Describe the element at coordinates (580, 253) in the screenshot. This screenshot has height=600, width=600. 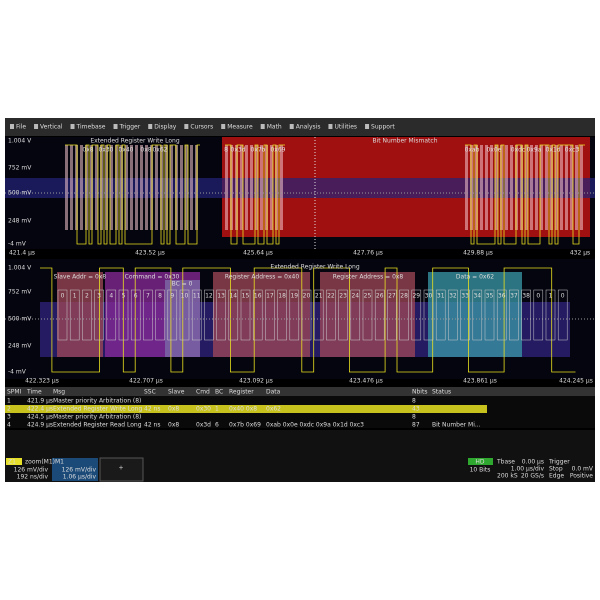
I see `x-tick-label: 432 µs` at that location.